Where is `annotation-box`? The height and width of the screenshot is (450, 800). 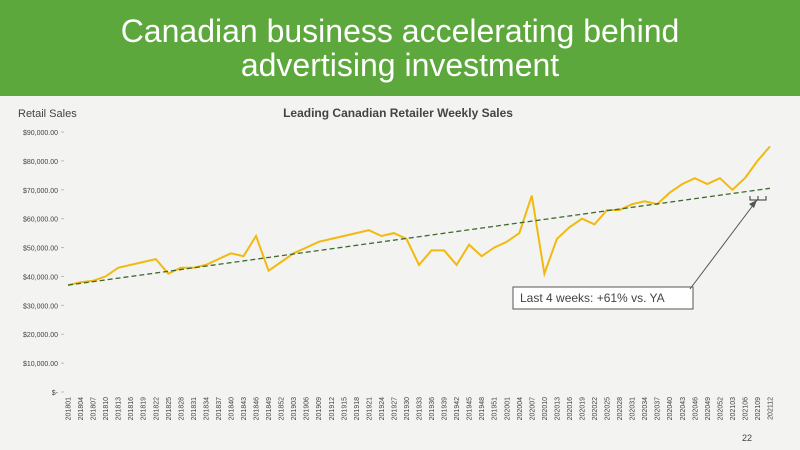
annotation-box is located at coordinates (603, 298).